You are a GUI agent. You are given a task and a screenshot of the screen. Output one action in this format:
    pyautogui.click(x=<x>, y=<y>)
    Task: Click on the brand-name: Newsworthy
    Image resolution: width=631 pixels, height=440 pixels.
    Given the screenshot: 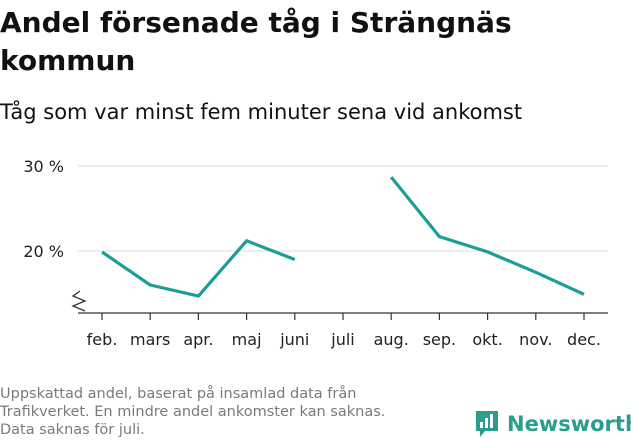 What is the action you would take?
    pyautogui.click(x=569, y=424)
    